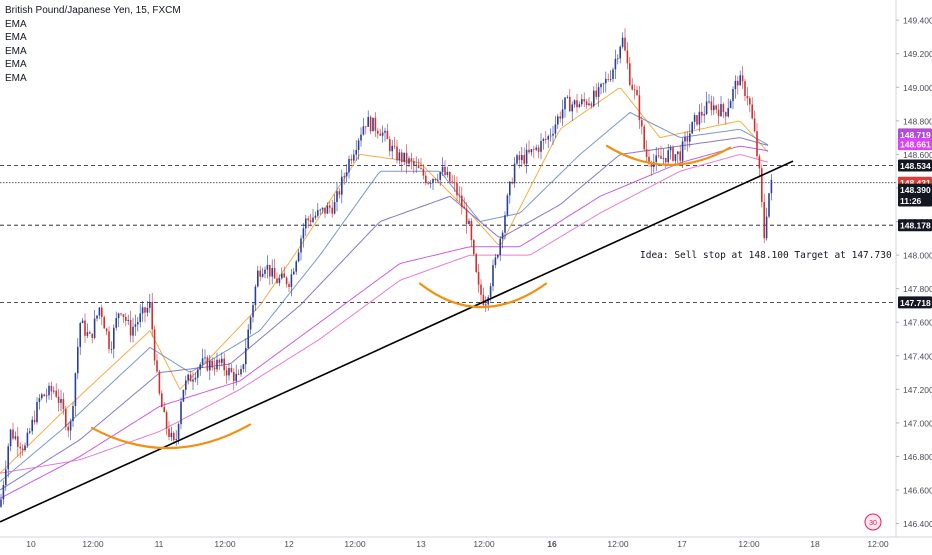  I want to click on x-tick-label: 16, so click(552, 544).